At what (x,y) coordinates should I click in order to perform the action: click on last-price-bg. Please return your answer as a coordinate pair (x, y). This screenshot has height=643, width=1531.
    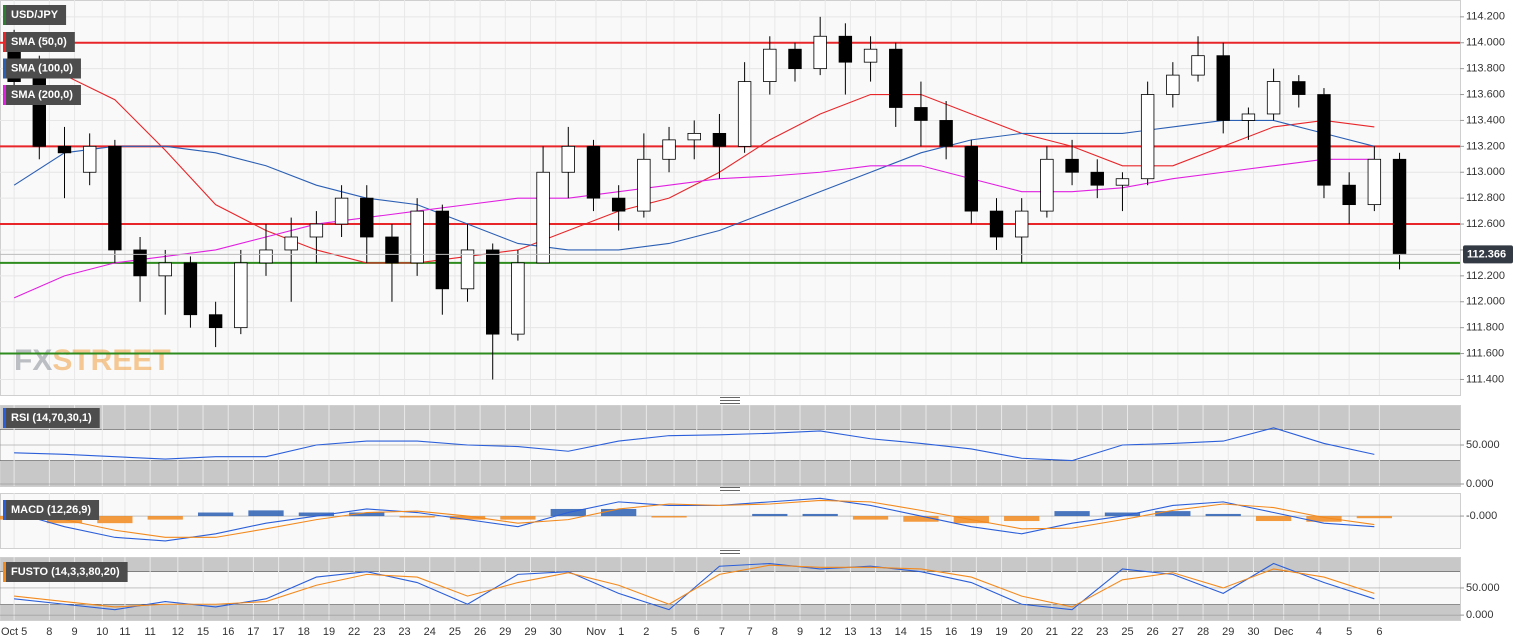
    Looking at the image, I should click on (1488, 254).